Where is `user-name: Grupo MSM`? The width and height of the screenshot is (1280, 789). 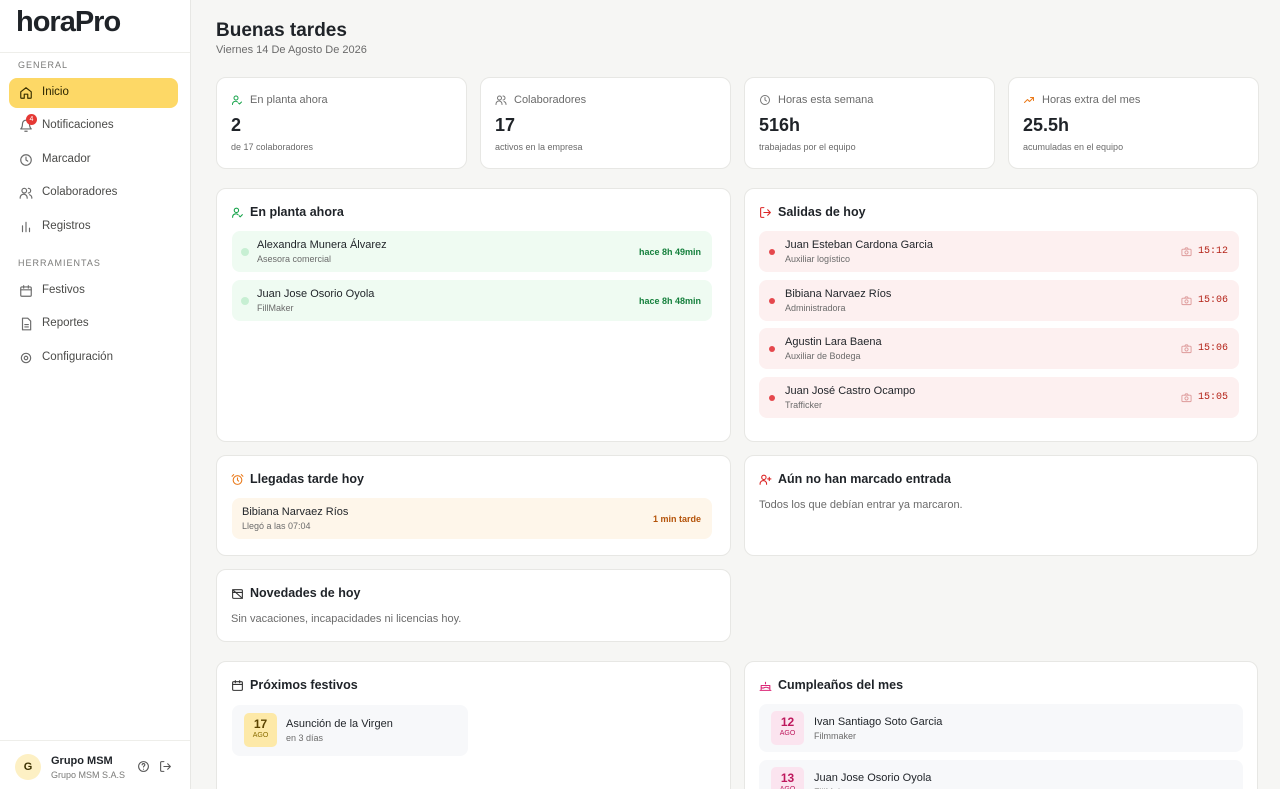 user-name: Grupo MSM is located at coordinates (82, 761).